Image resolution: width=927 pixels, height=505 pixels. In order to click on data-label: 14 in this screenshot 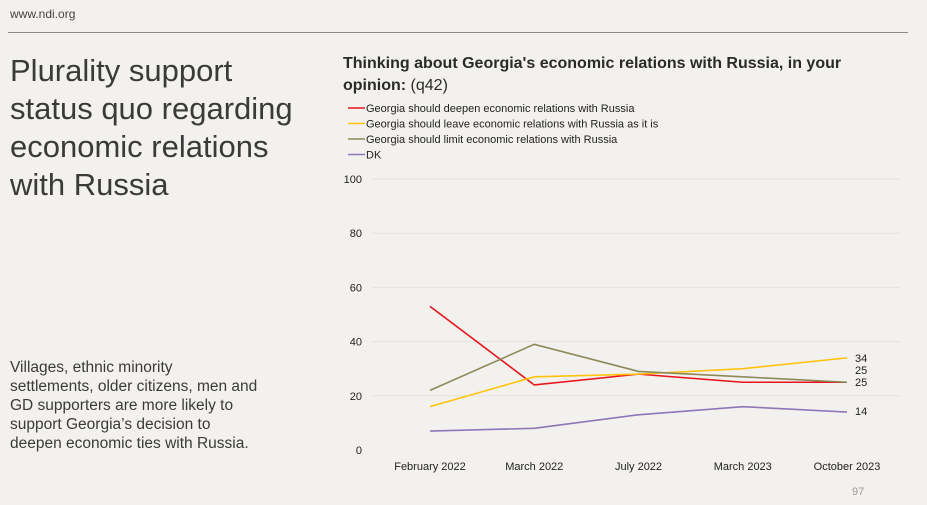, I will do `click(861, 412)`.